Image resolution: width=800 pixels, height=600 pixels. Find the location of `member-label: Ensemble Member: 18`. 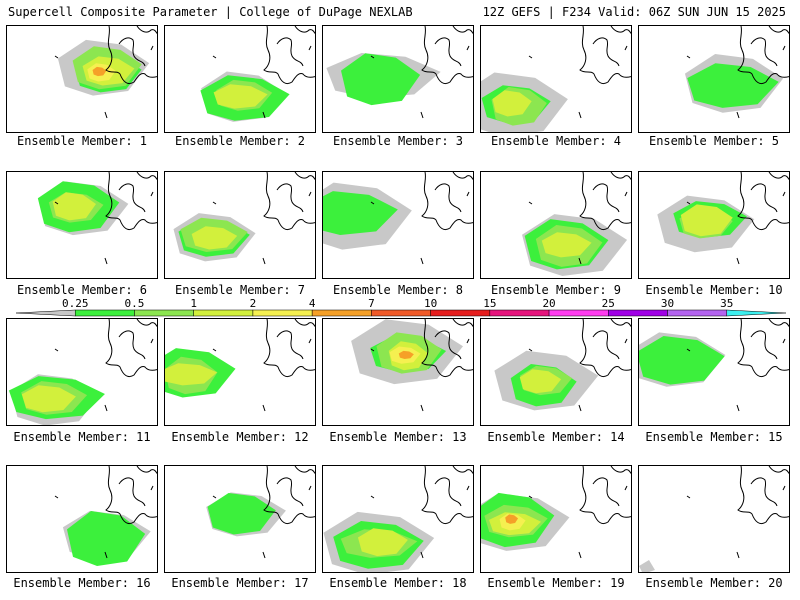

member-label: Ensemble Member: 18 is located at coordinates (398, 583).